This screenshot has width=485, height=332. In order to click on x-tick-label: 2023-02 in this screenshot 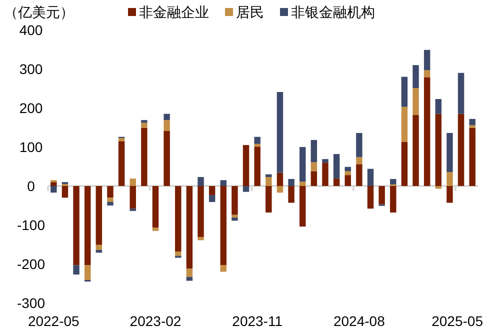, I will do `click(156, 321)`.